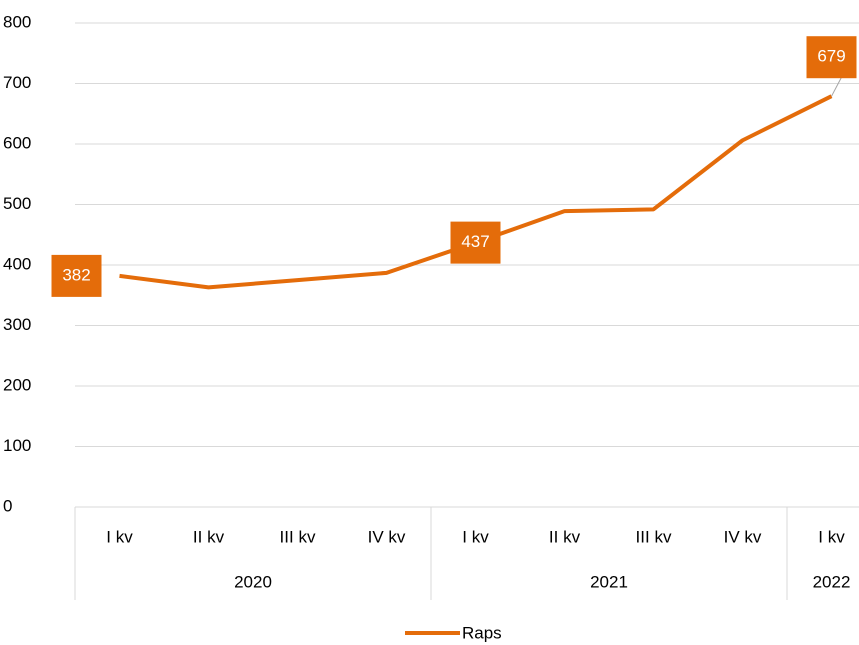 The image size is (859, 645). I want to click on data-label: 679, so click(831, 56).